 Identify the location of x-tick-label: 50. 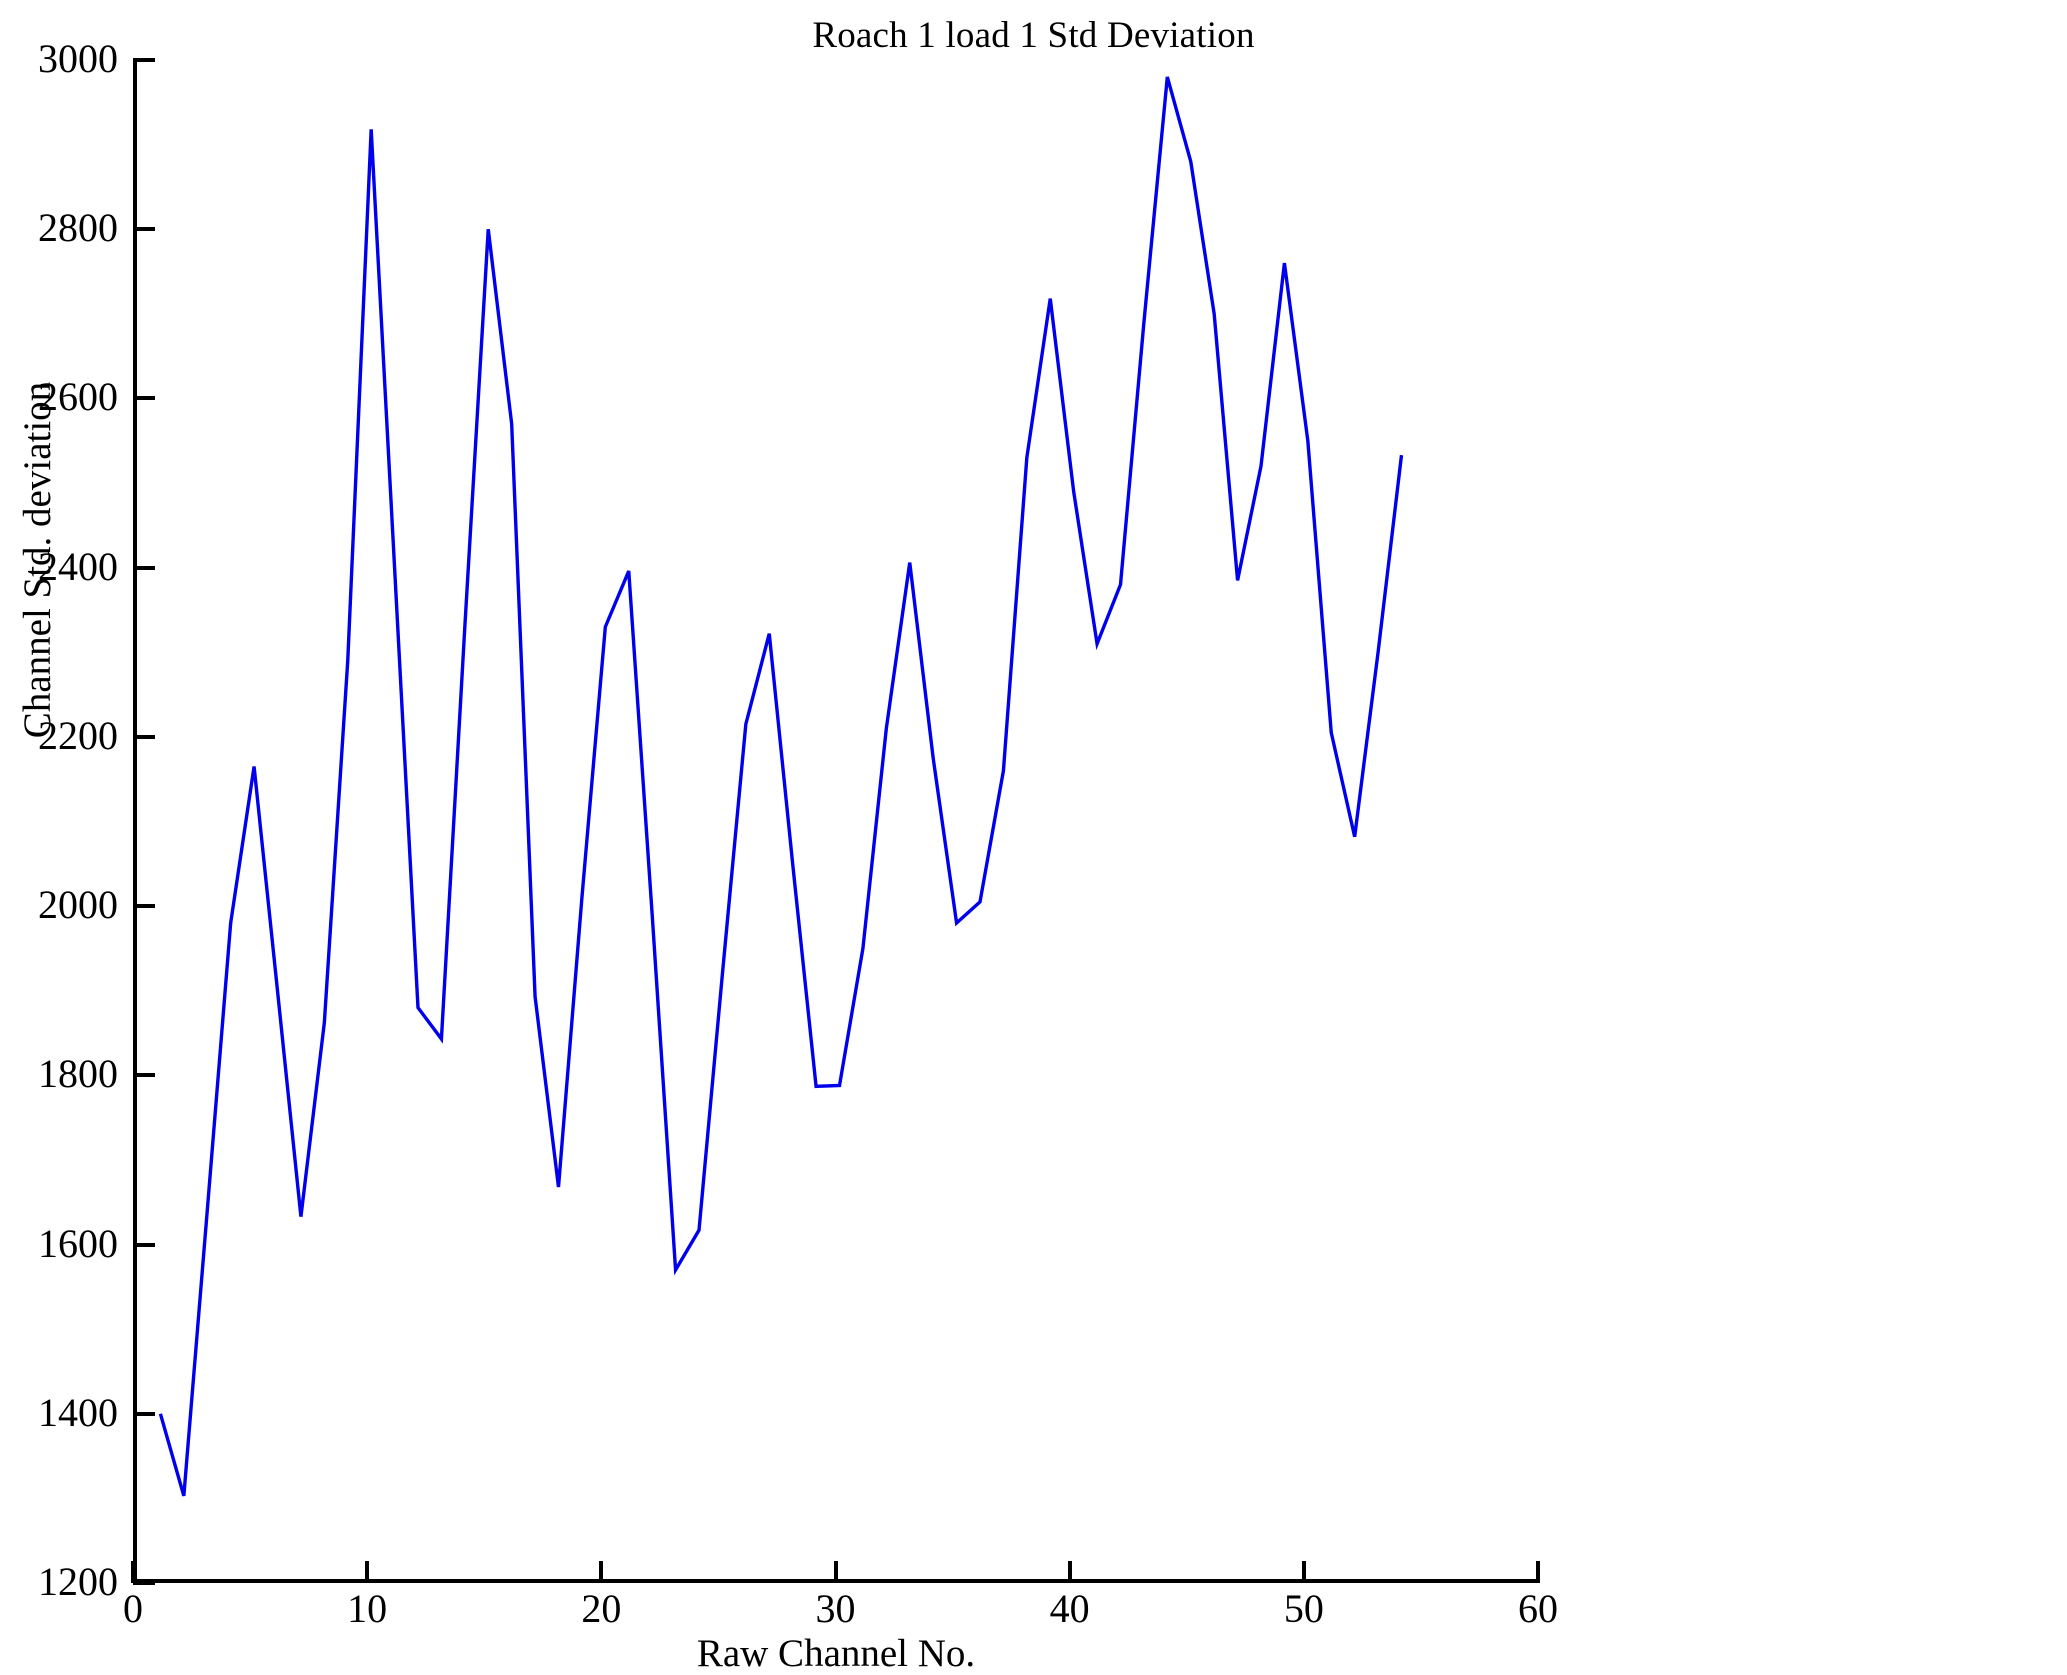
(1303, 1608).